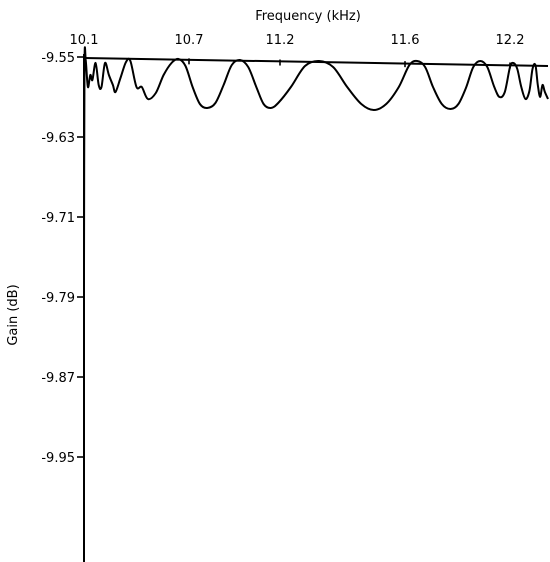 The width and height of the screenshot is (550, 562). I want to click on y-tick-label-1: -9.63, so click(58, 138).